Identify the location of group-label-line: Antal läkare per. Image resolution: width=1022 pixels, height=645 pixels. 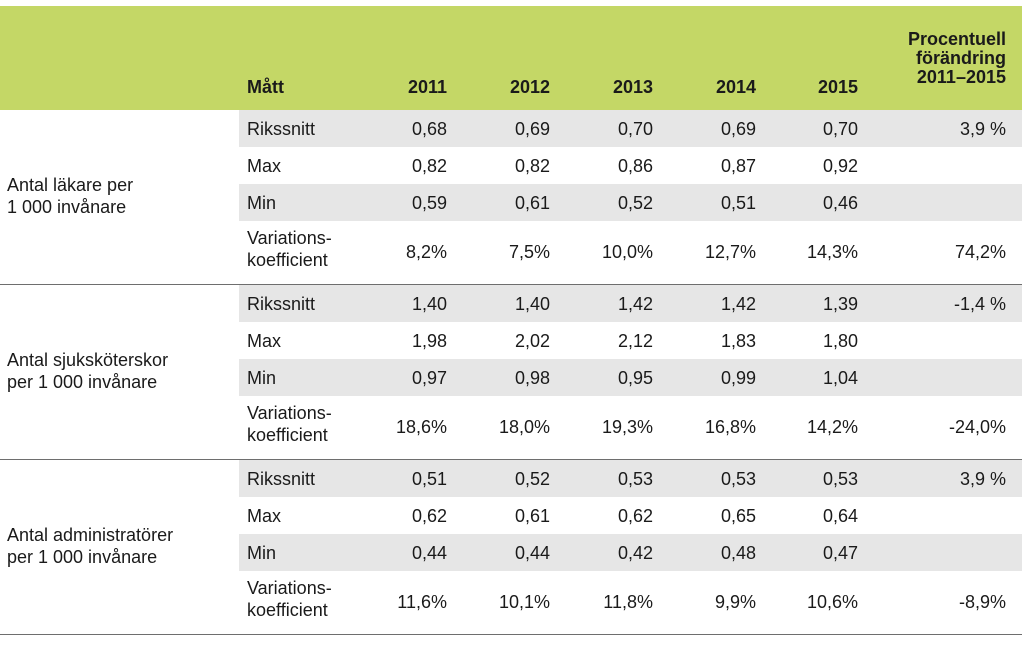
(70, 185).